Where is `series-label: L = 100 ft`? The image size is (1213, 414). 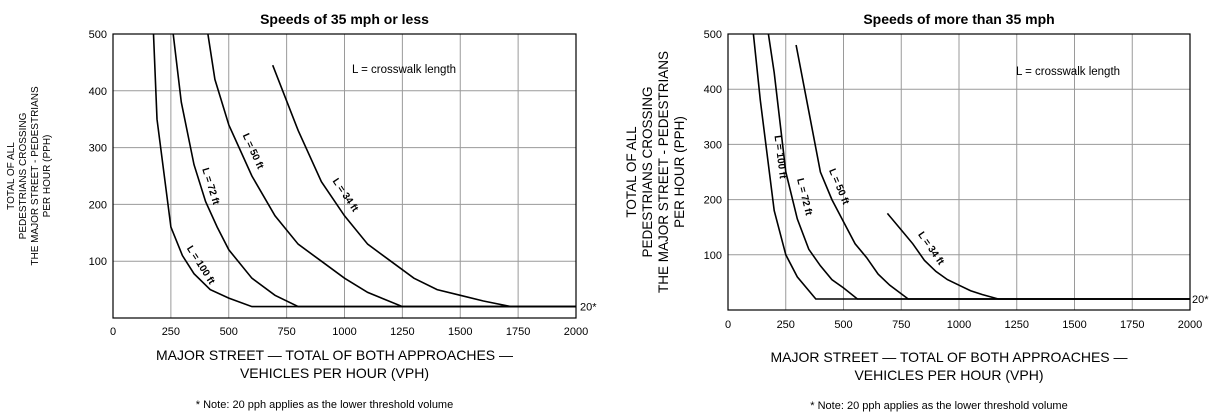 series-label: L = 100 ft is located at coordinates (780, 157).